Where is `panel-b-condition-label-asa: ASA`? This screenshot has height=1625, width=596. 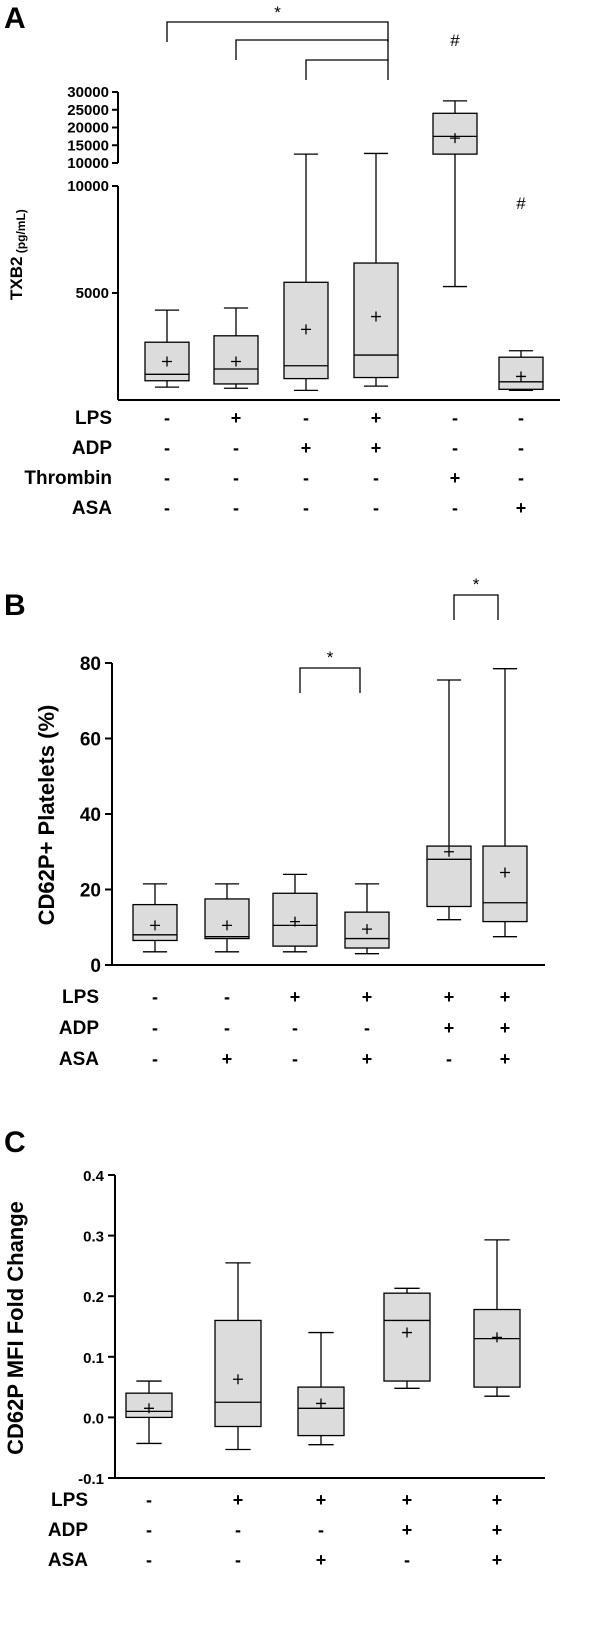 panel-b-condition-label-asa: ASA is located at coordinates (79, 1059).